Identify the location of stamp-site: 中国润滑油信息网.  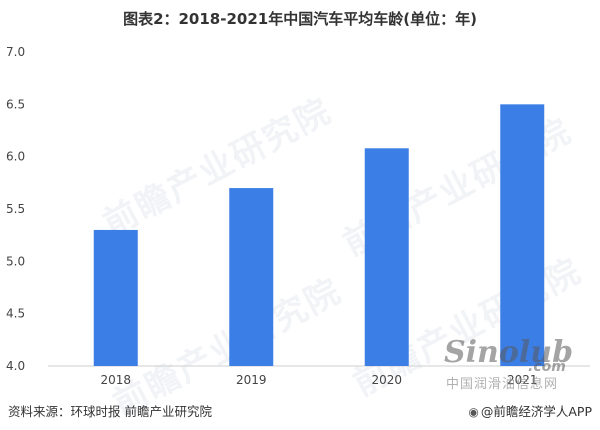
(502, 384).